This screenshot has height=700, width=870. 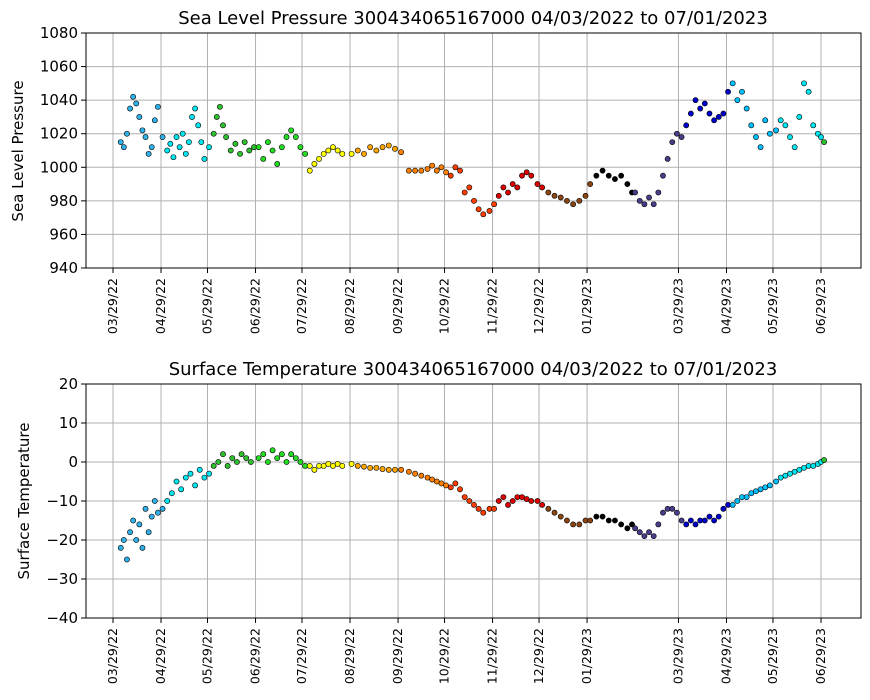 I want to click on y-tick-label: 0, so click(x=73, y=462).